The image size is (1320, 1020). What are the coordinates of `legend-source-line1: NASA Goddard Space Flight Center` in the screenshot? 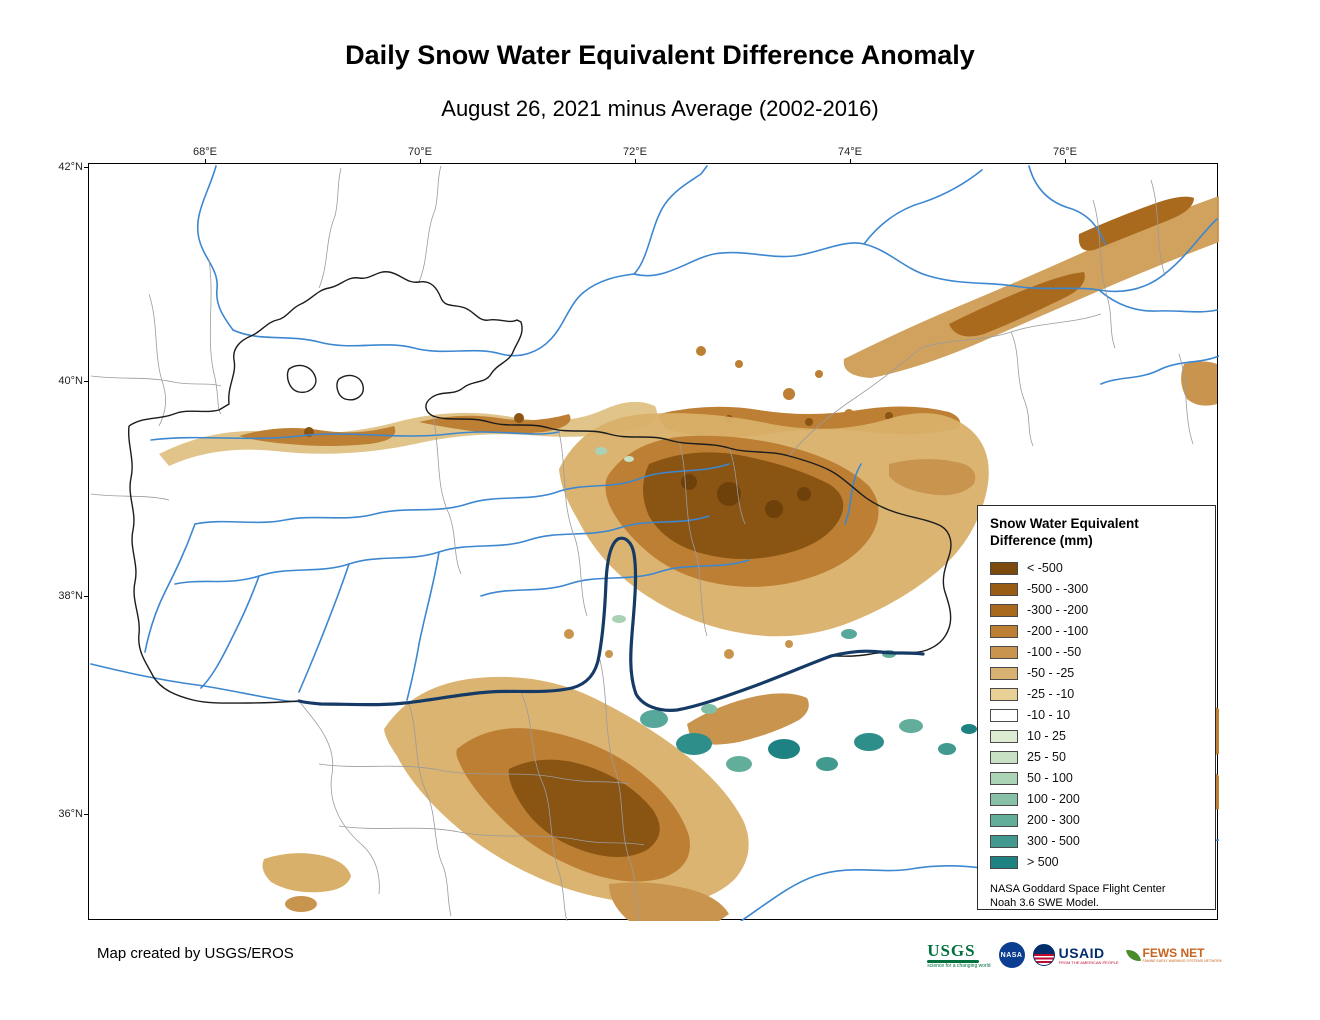 It's located at (1078, 888).